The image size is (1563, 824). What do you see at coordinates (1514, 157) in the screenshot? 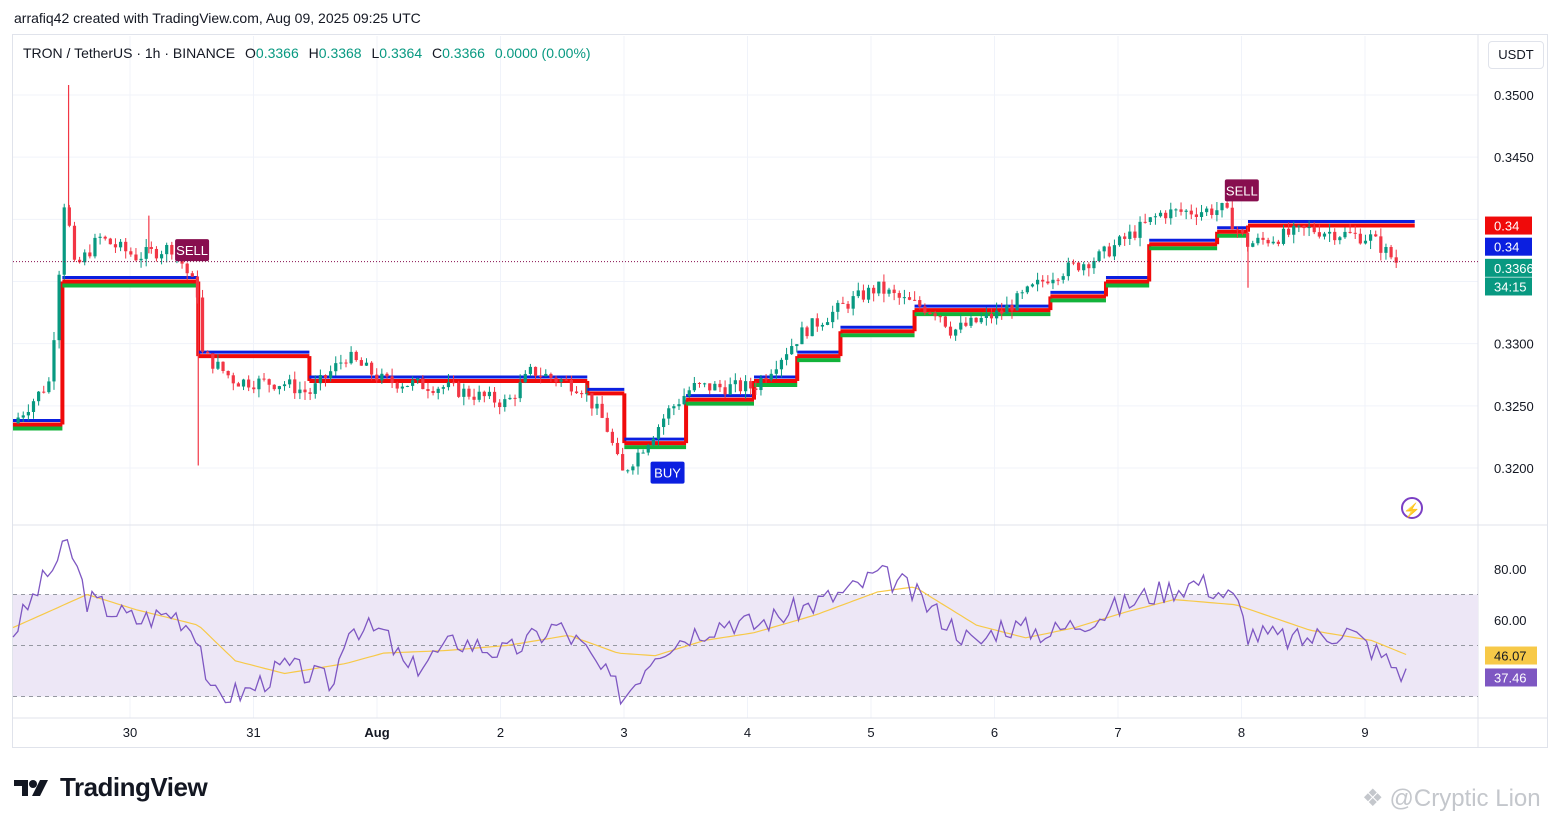
I see `price-tick-label: 0.3450` at bounding box center [1514, 157].